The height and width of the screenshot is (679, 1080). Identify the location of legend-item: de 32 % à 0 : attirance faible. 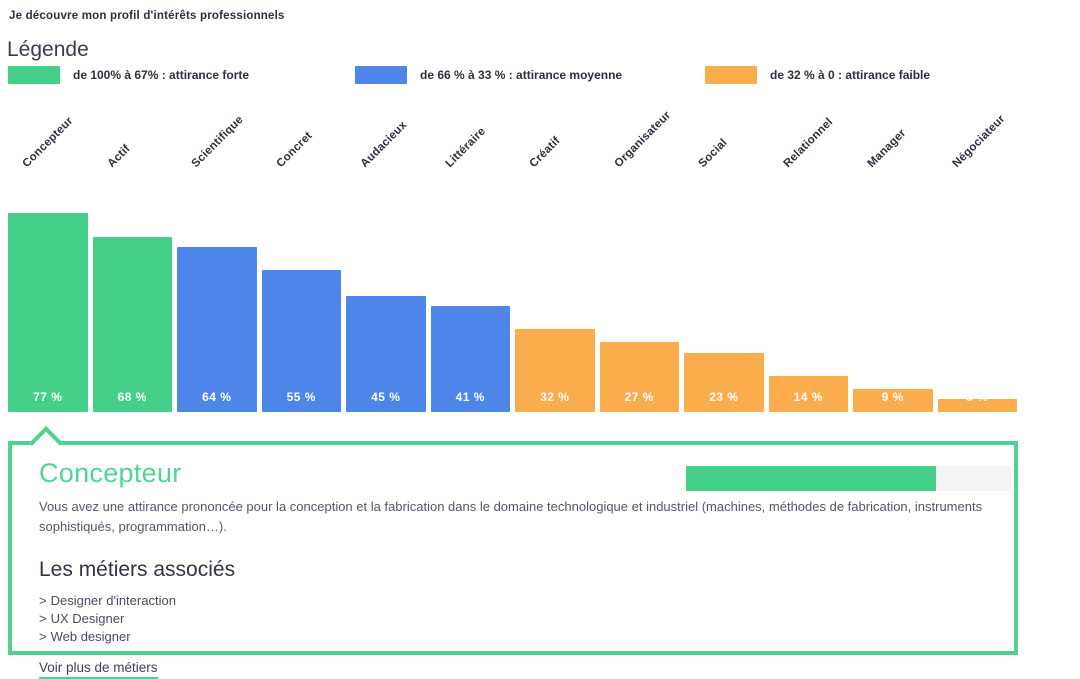
(817, 75).